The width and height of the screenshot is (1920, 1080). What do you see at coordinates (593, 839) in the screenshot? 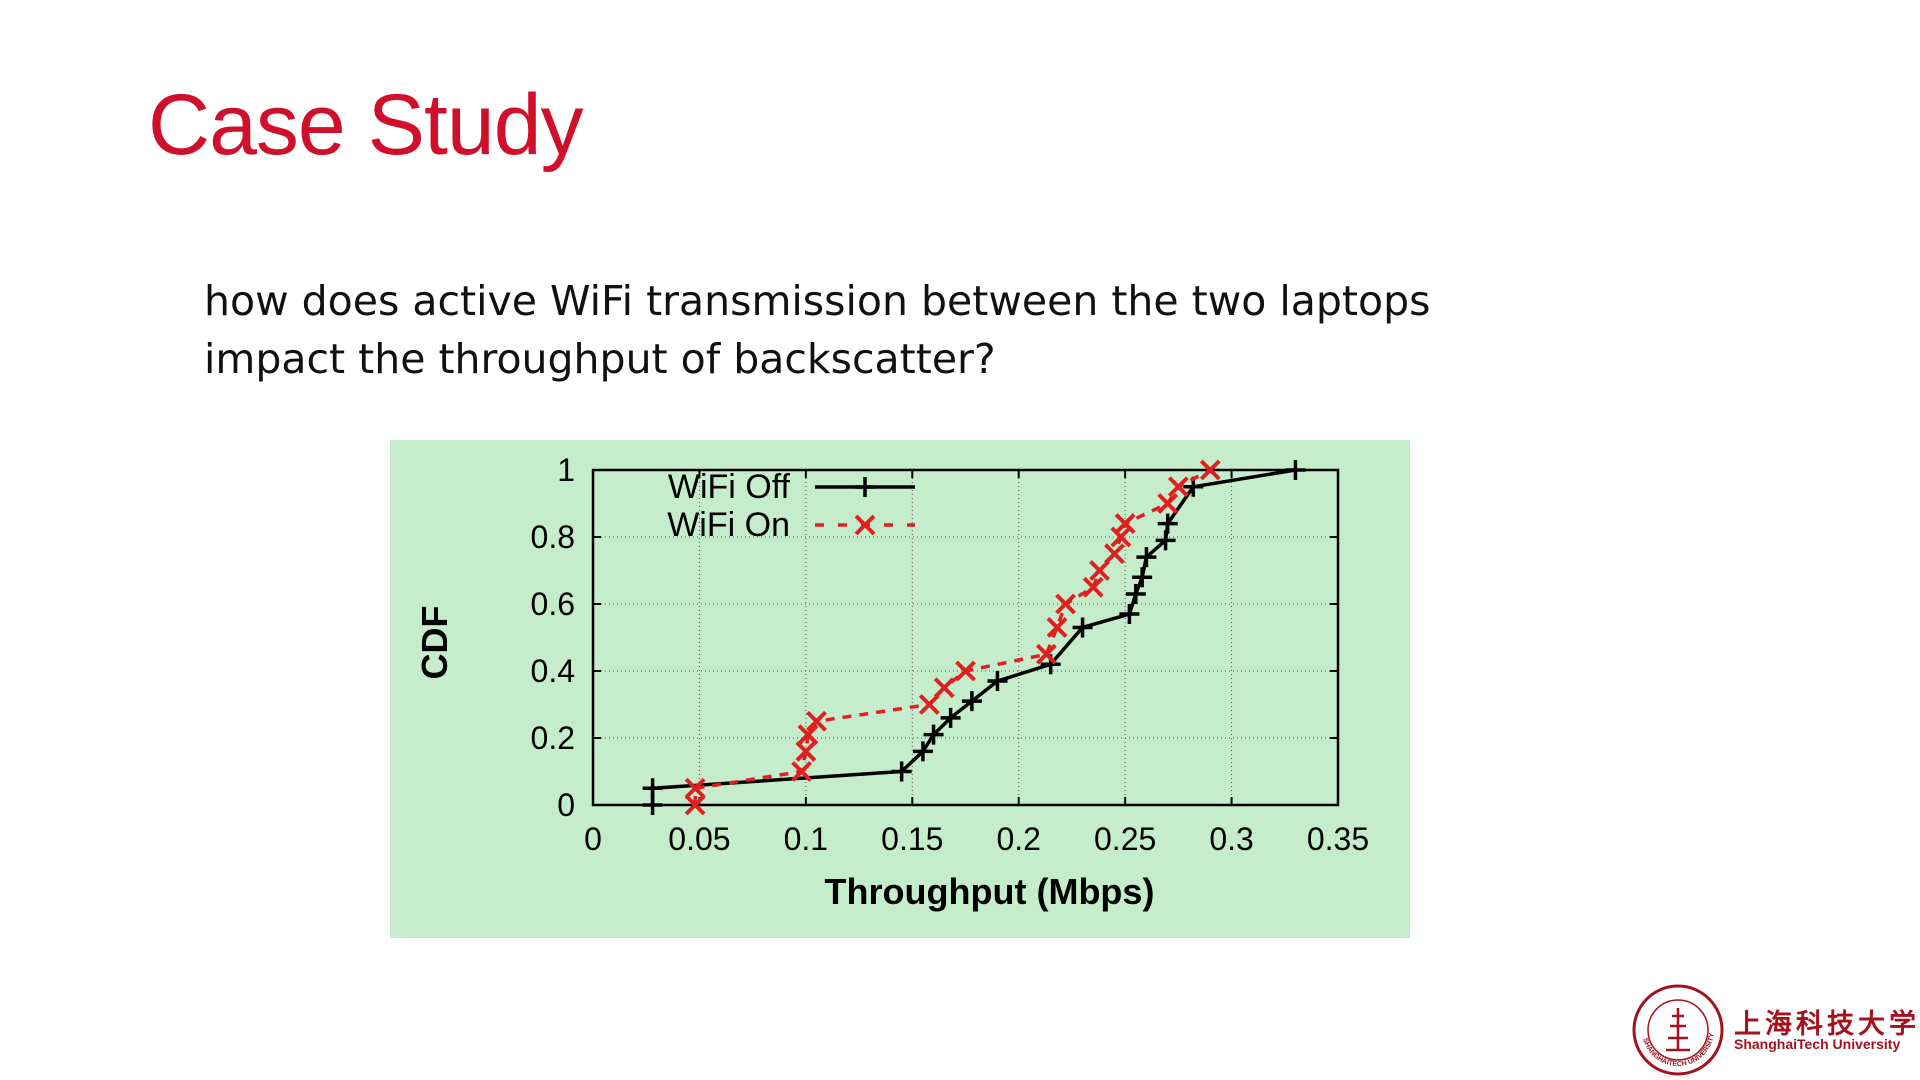
I see `x-tick-label: 0` at bounding box center [593, 839].